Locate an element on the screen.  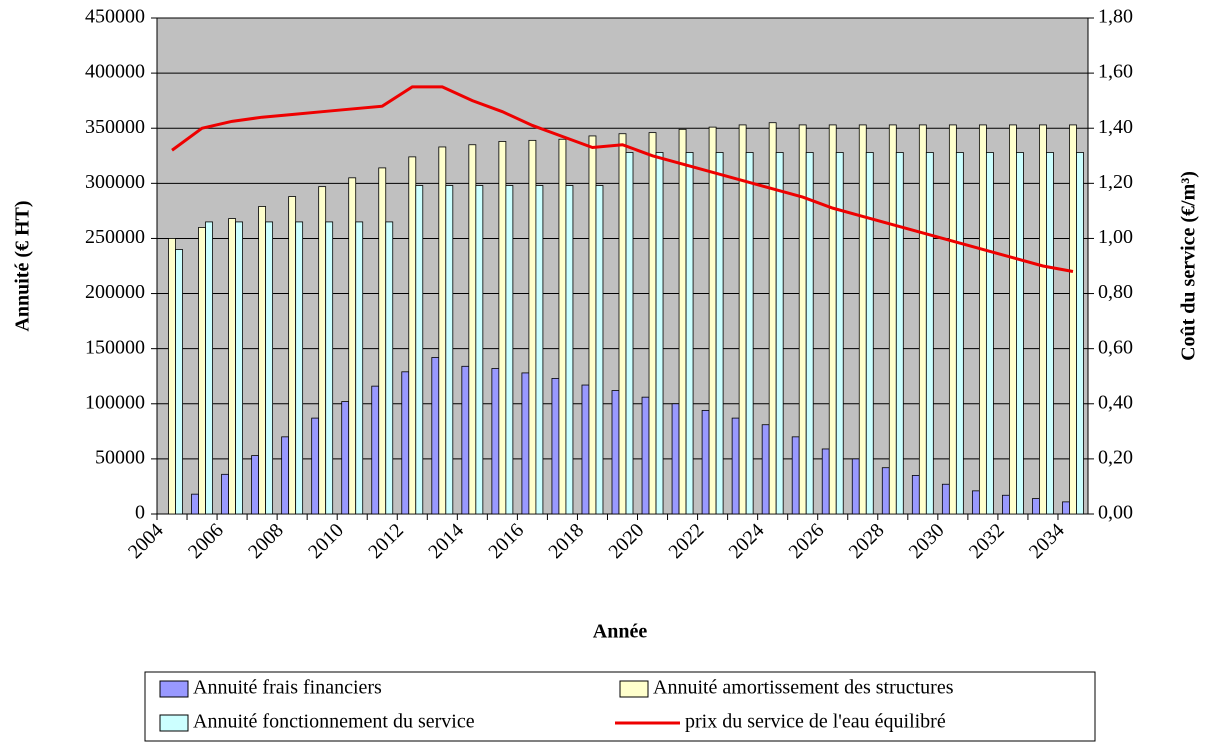
x-tick-label: 2008 is located at coordinates (266, 541).